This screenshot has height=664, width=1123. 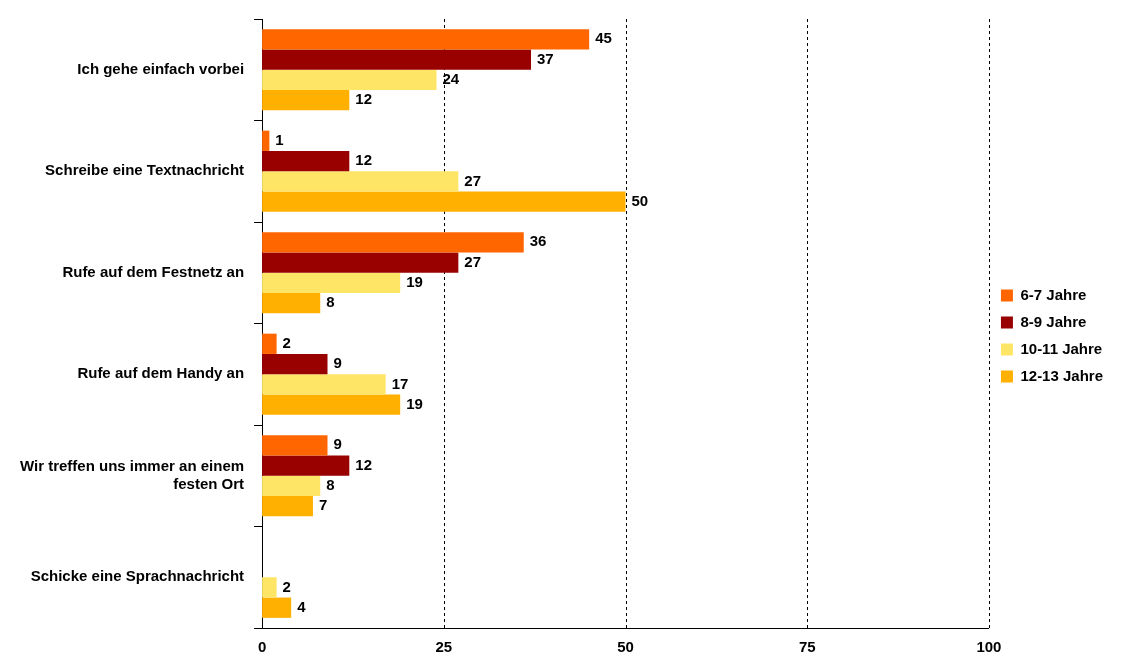 I want to click on legend-label: 12-13 Jahre, so click(x=1061, y=375).